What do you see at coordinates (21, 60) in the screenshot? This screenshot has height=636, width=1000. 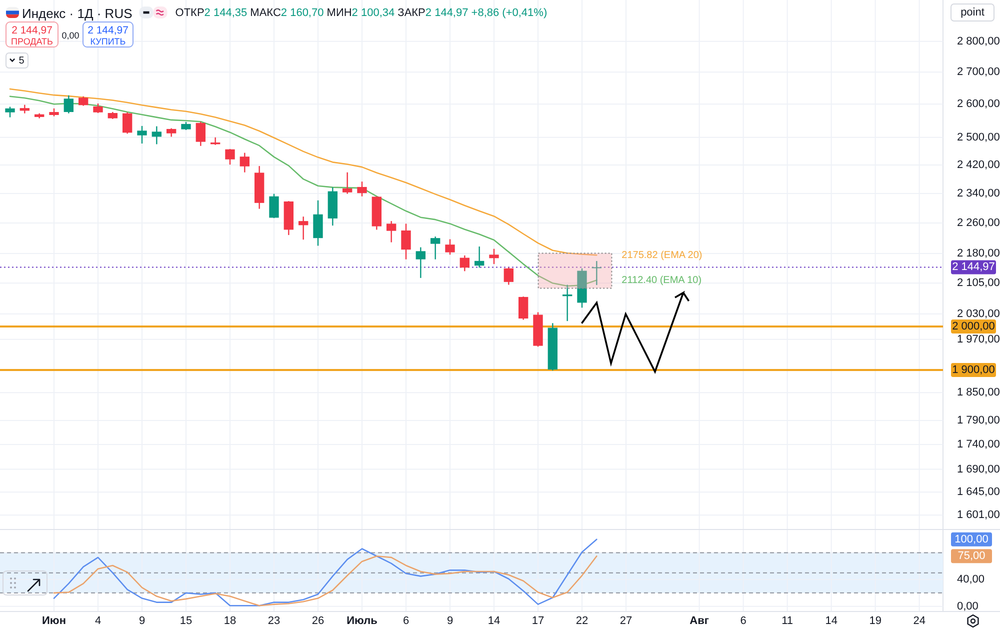 I see `annotation: 5` at bounding box center [21, 60].